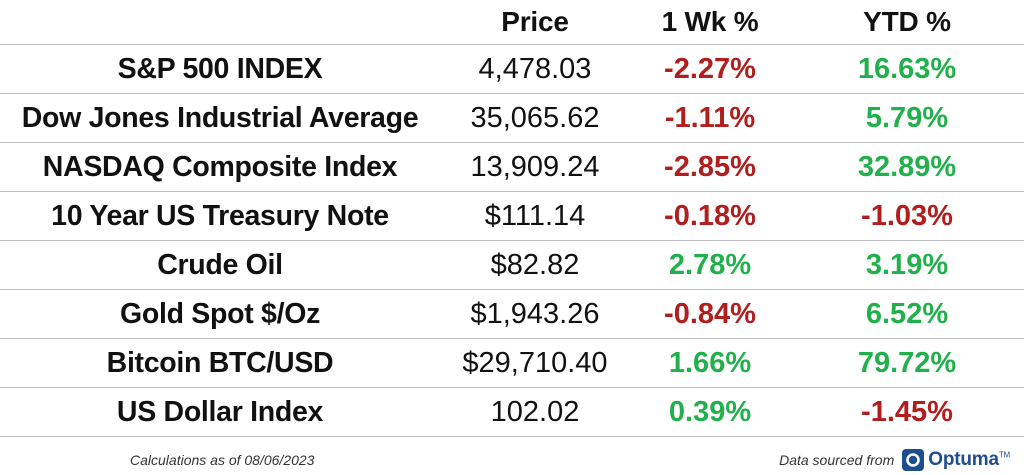  I want to click on instrument-name: Bitcoin BTC/USD, so click(220, 363).